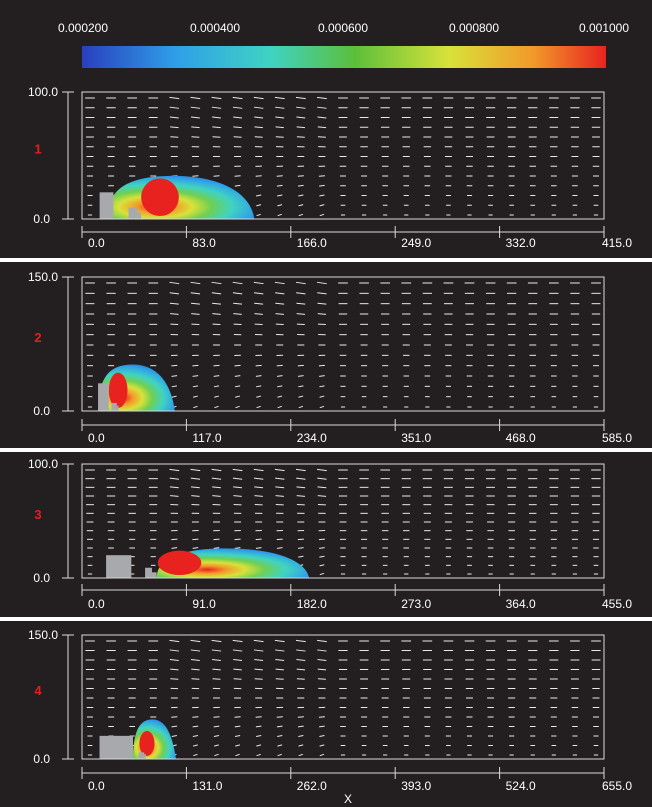 The height and width of the screenshot is (807, 652). I want to click on x-tick-label: 117.0, so click(206, 438).